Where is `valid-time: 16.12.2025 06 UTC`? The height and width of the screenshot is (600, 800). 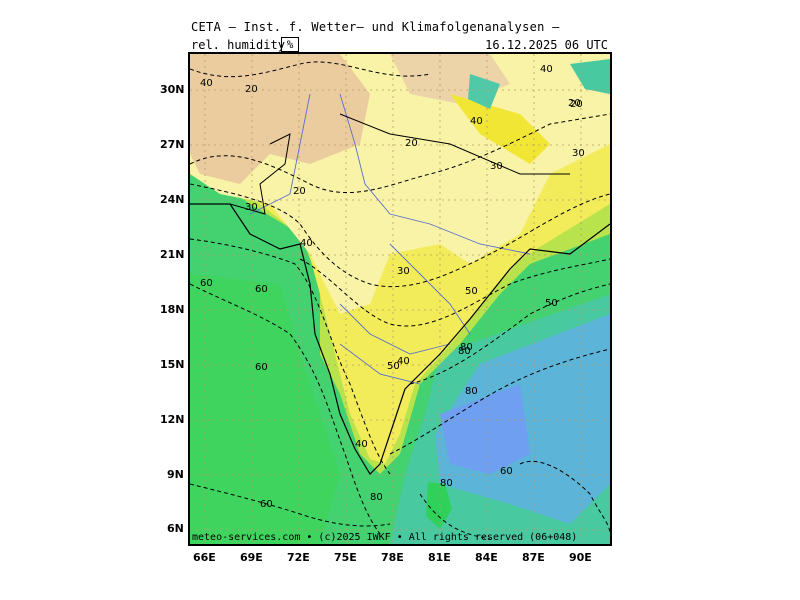
valid-time: 16.12.2025 06 UTC is located at coordinates (546, 45).